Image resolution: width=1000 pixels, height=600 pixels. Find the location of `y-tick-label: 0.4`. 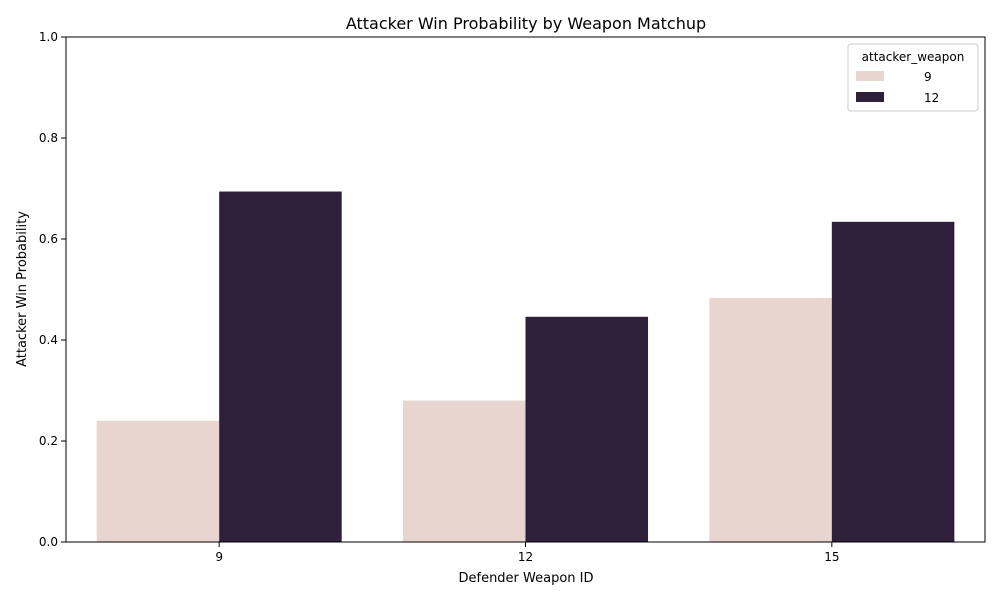

y-tick-label: 0.4 is located at coordinates (48, 340).